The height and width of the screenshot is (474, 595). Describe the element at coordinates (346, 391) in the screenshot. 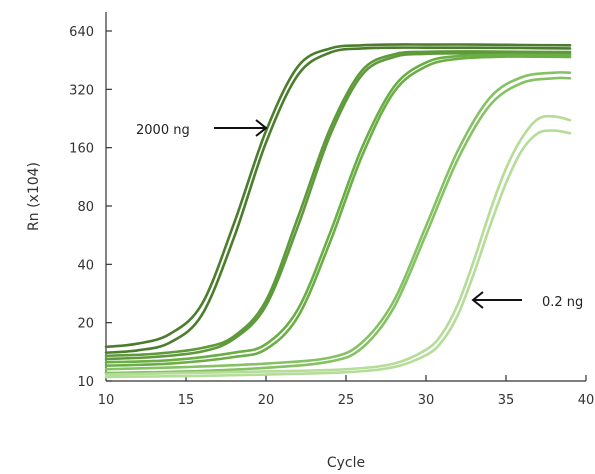

I see `x-ticks: 10 15 20 25 30 35 40` at that location.